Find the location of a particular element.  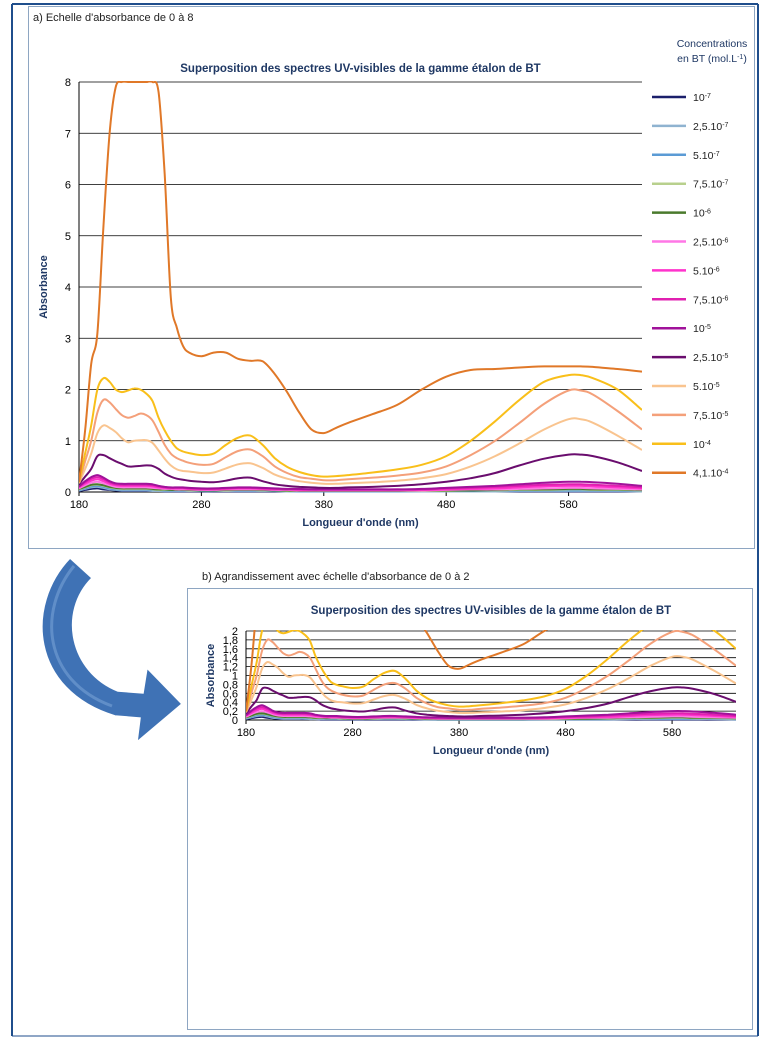

y-tick-label: 8 is located at coordinates (68, 83).